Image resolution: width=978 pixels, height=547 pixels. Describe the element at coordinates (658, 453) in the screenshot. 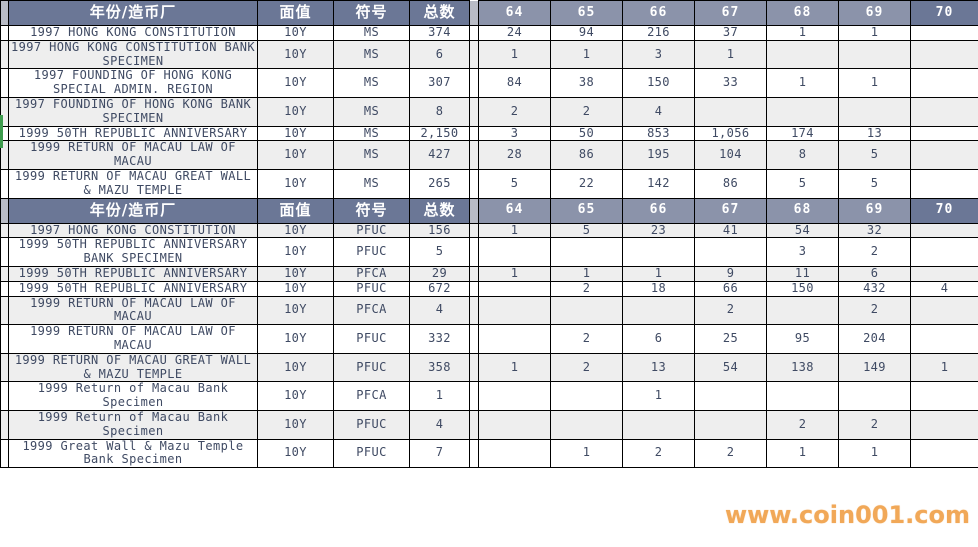

I see `cell-grade-66: 2` at that location.